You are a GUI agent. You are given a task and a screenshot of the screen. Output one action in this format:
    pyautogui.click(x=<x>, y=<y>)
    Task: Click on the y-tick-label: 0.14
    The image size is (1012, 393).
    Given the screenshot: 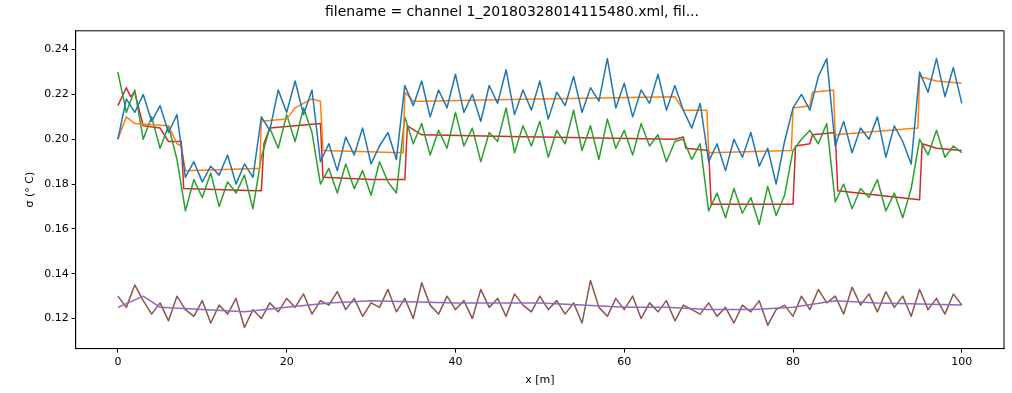 What is the action you would take?
    pyautogui.click(x=56, y=273)
    